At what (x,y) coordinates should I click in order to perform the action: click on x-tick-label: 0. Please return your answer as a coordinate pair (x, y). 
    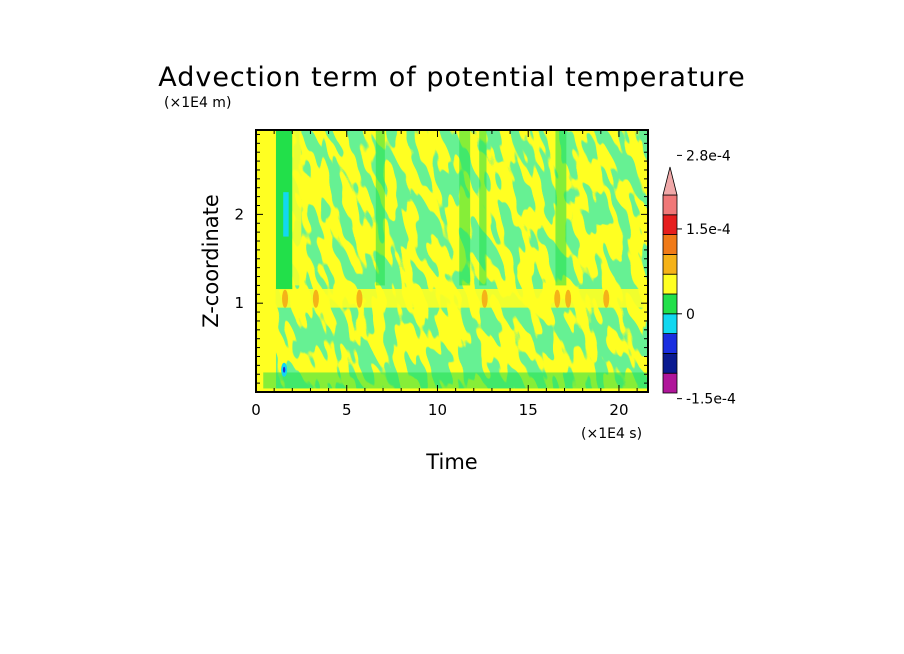
    Looking at the image, I should click on (256, 410).